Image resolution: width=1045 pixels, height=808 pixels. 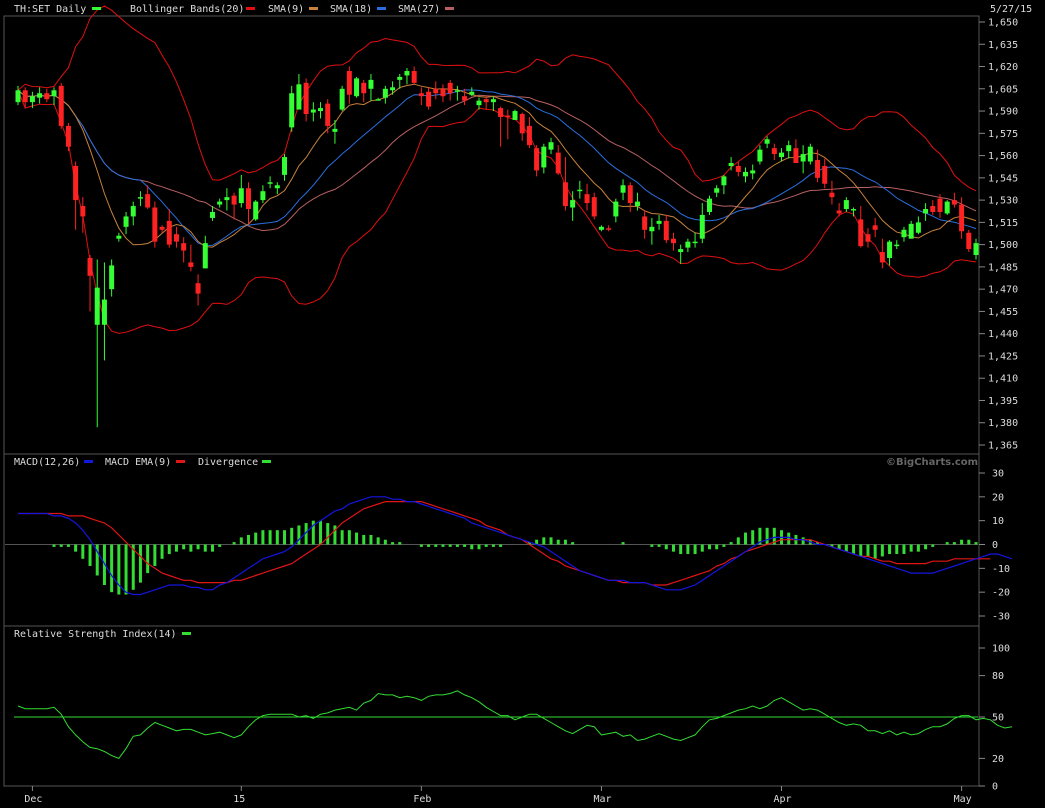 I want to click on price-tick-label: 1,545, so click(x=1003, y=178).